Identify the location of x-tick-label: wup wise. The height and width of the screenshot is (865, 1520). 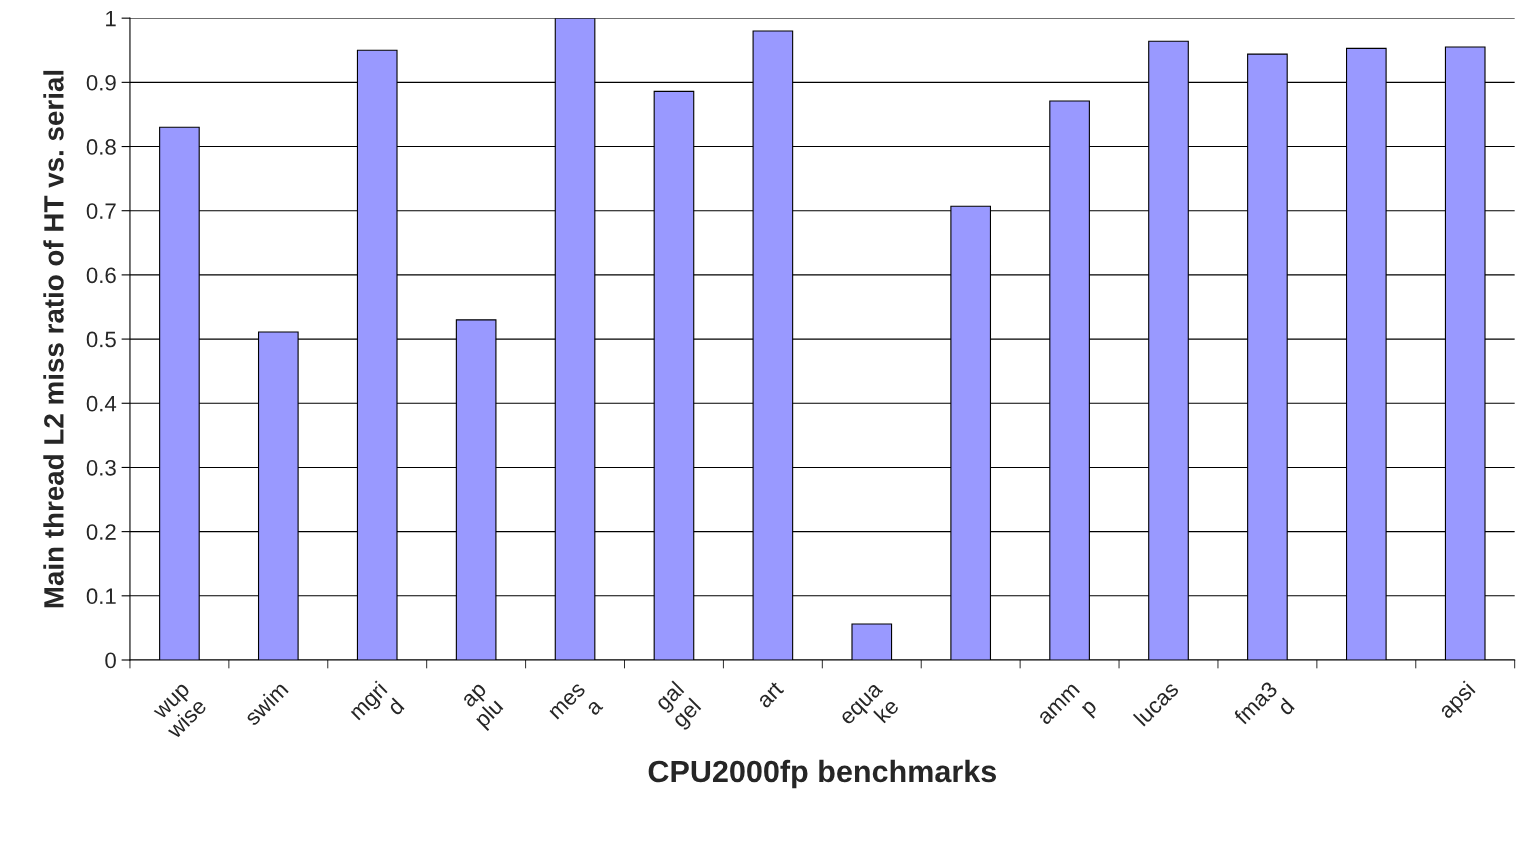
(180, 711).